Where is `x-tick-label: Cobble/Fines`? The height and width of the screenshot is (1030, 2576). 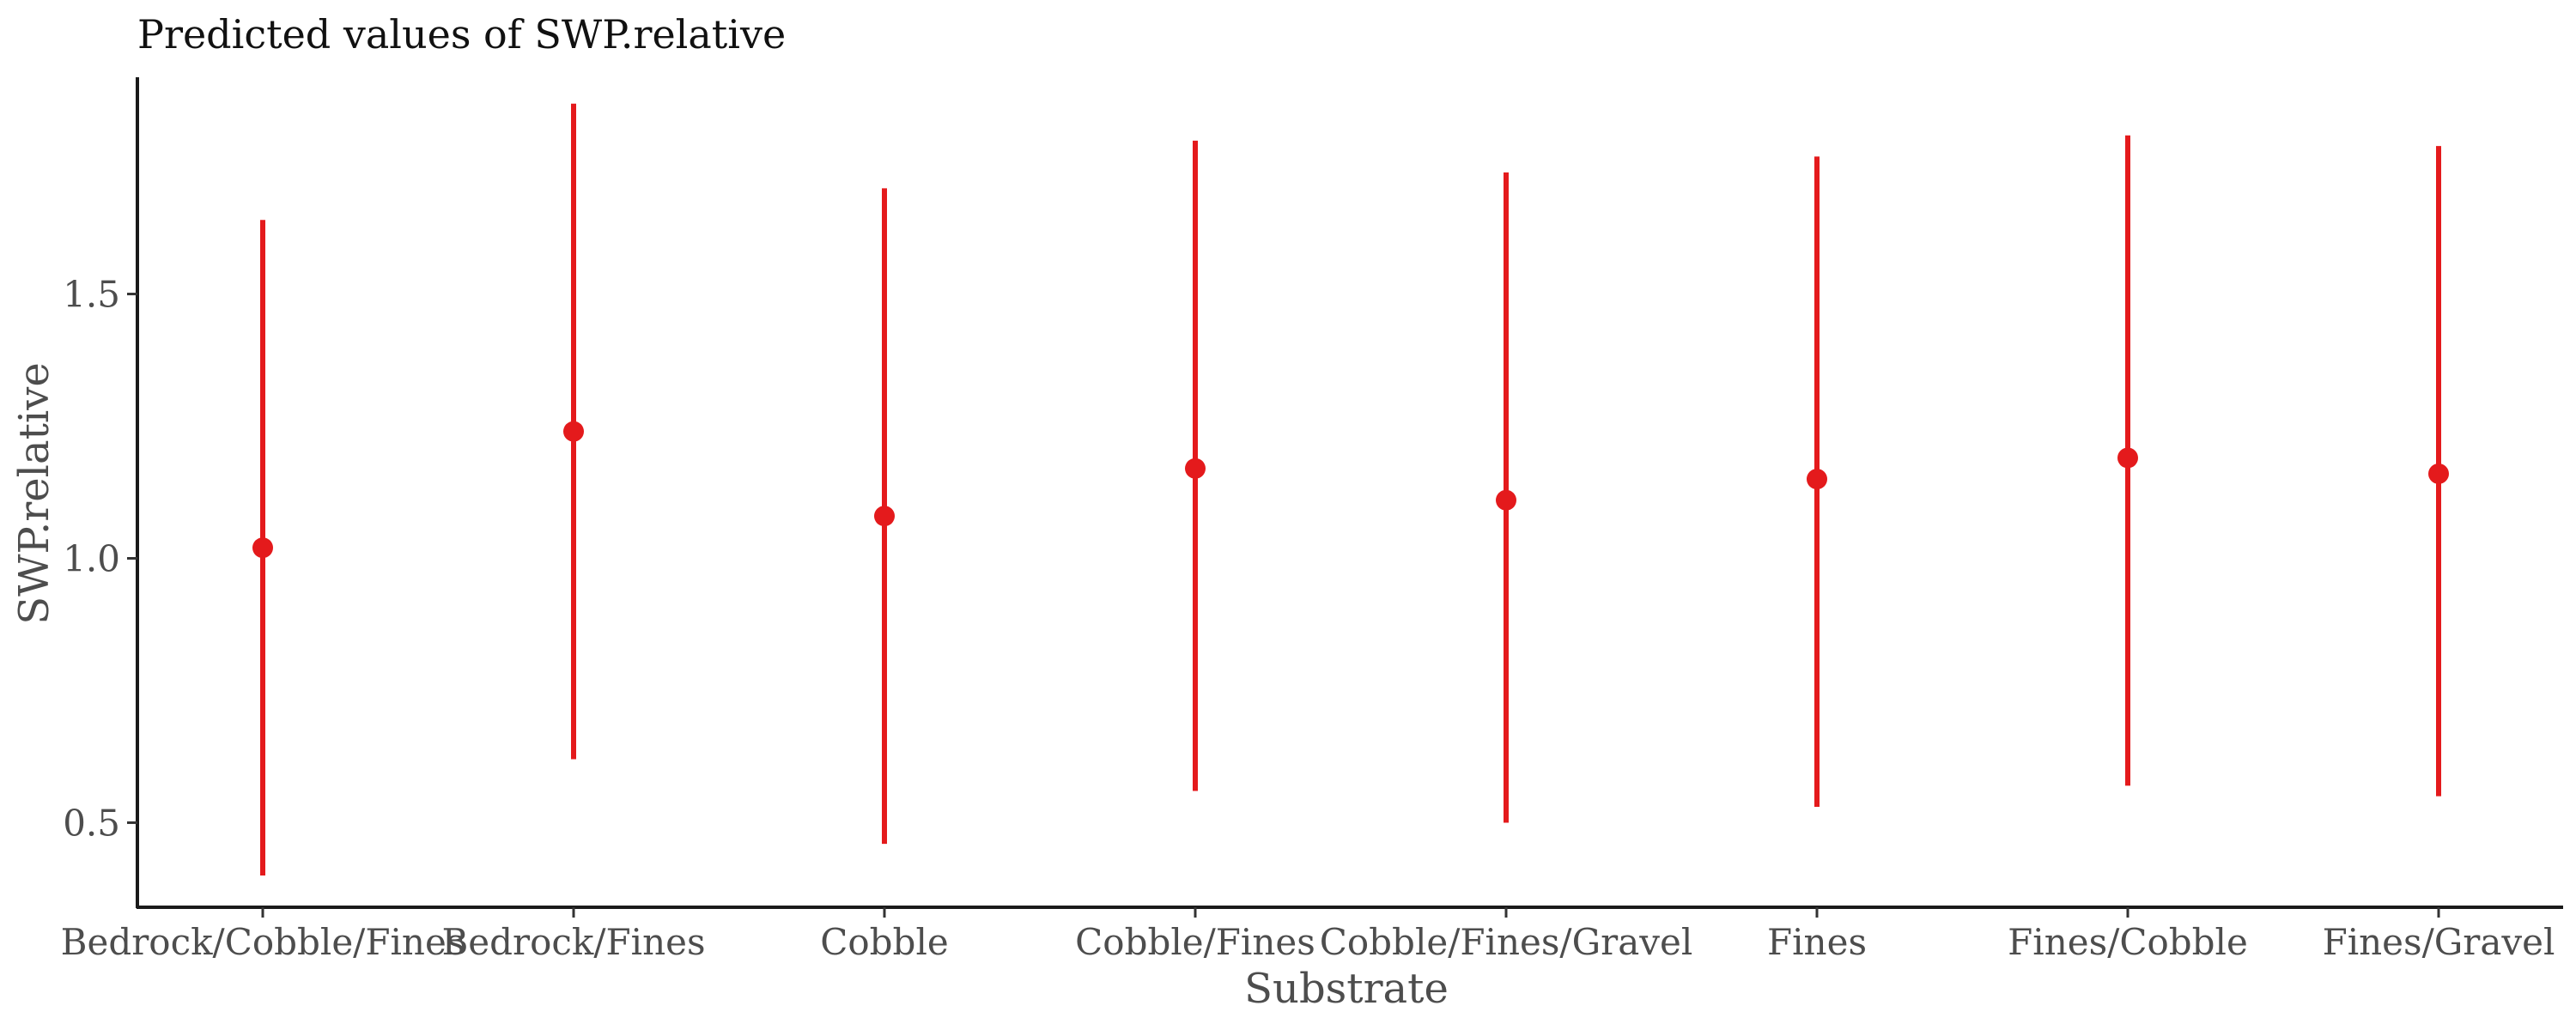 x-tick-label: Cobble/Fines is located at coordinates (1195, 942).